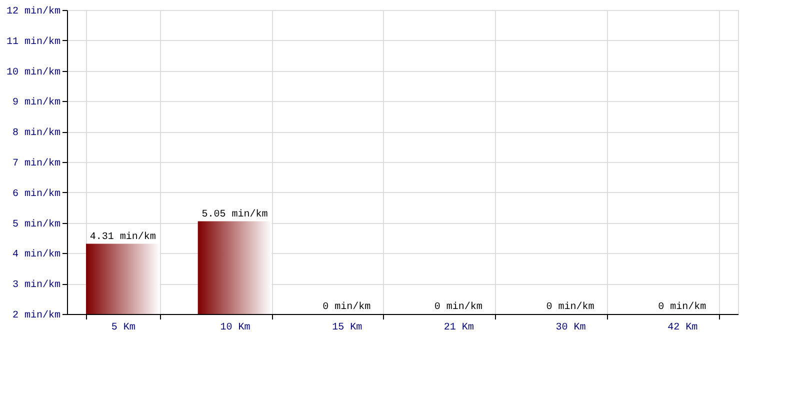  Describe the element at coordinates (36, 164) in the screenshot. I see `y-tick-label: 7 min/km` at that location.